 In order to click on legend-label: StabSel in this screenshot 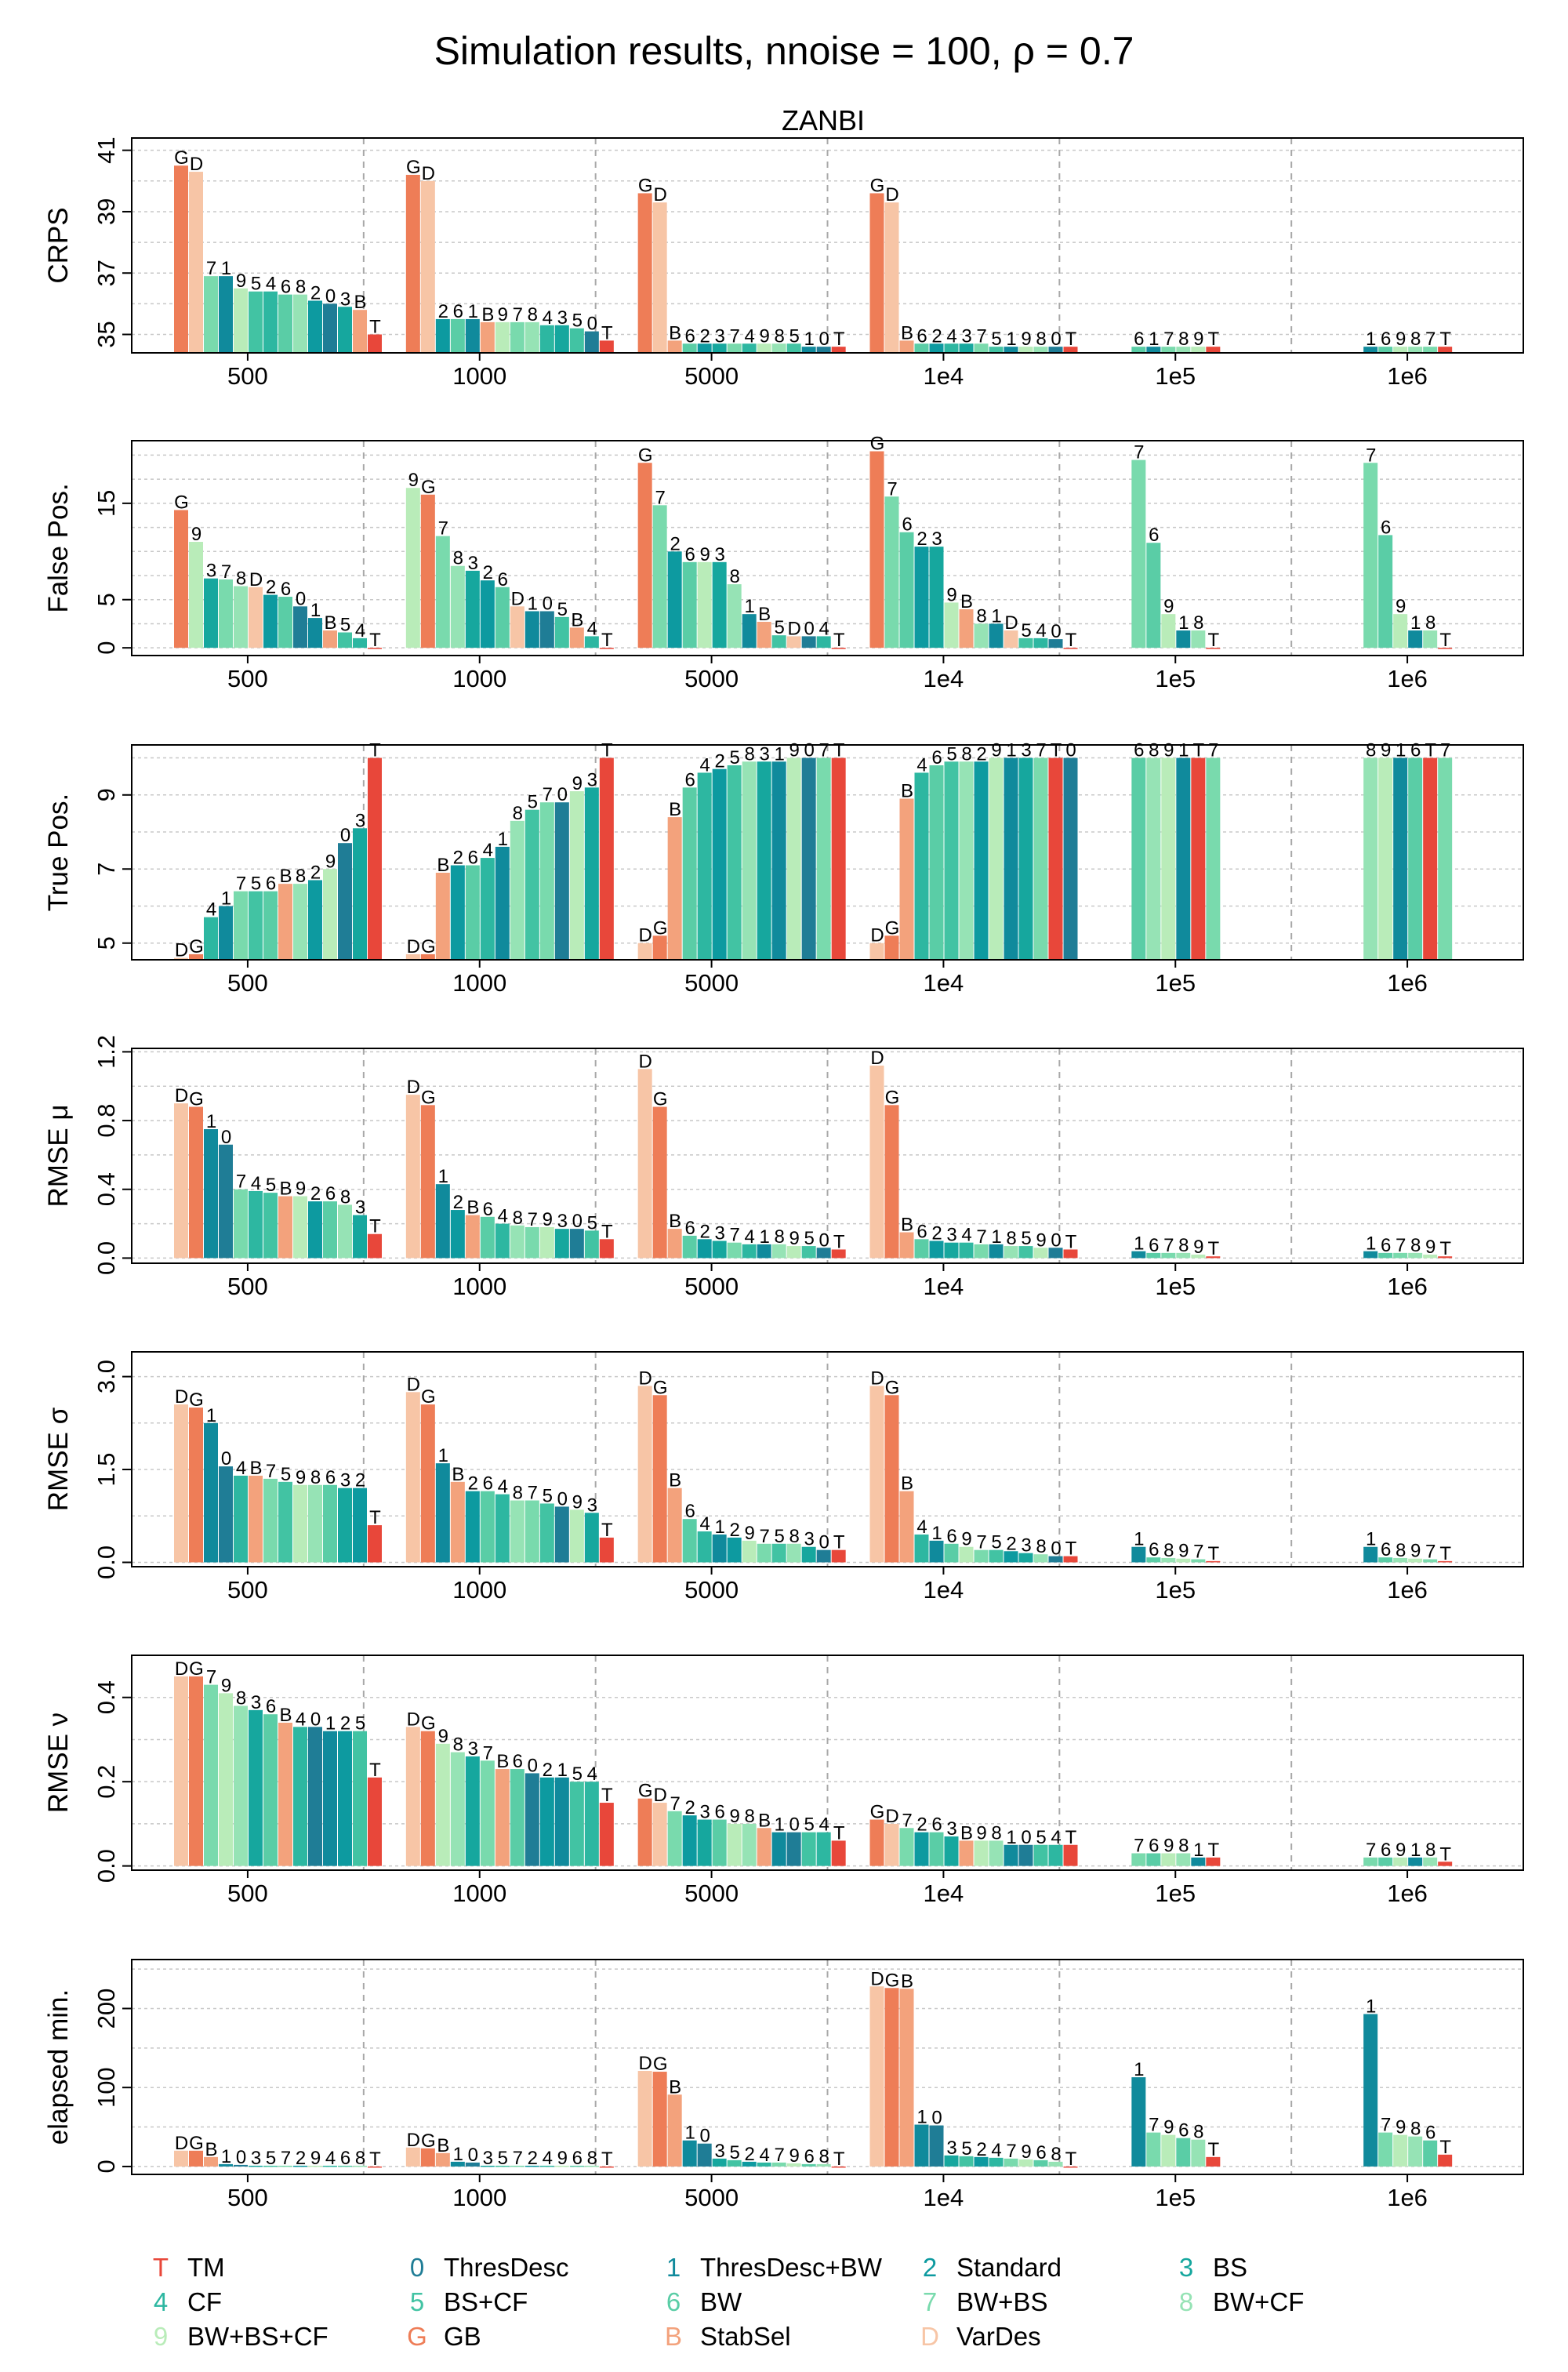, I will do `click(745, 2336)`.